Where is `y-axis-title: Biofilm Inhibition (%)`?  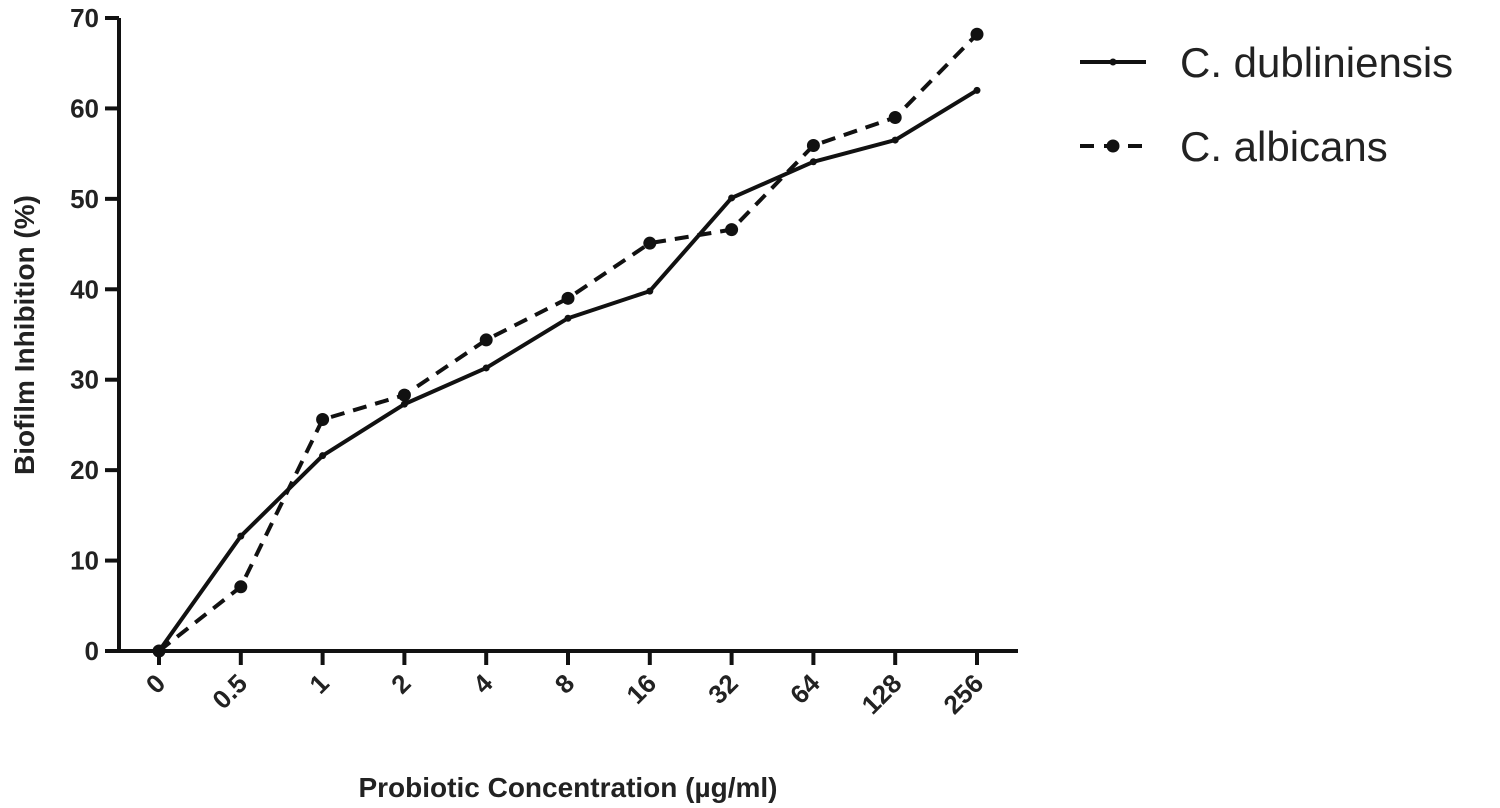
y-axis-title: Biofilm Inhibition (%) is located at coordinates (24, 335).